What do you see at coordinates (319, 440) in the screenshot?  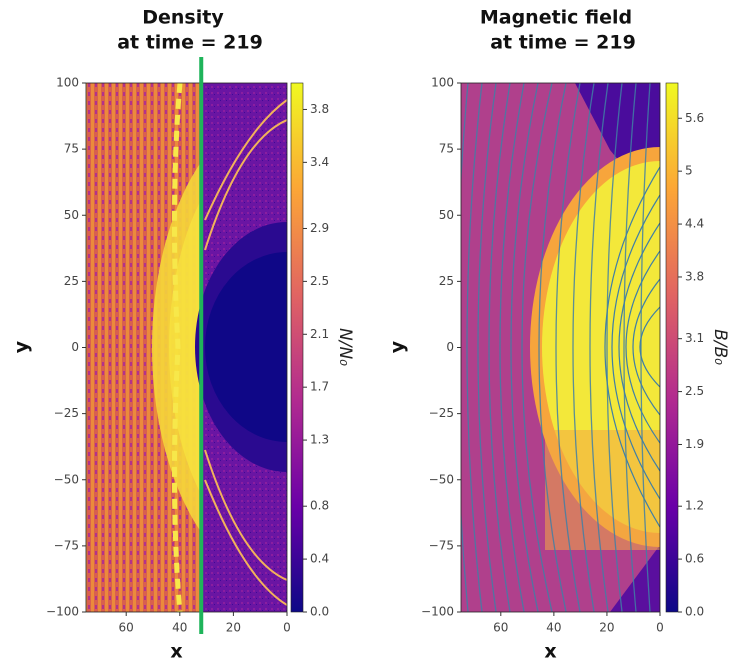 I see `colorbar-tick-label: 1.3` at bounding box center [319, 440].